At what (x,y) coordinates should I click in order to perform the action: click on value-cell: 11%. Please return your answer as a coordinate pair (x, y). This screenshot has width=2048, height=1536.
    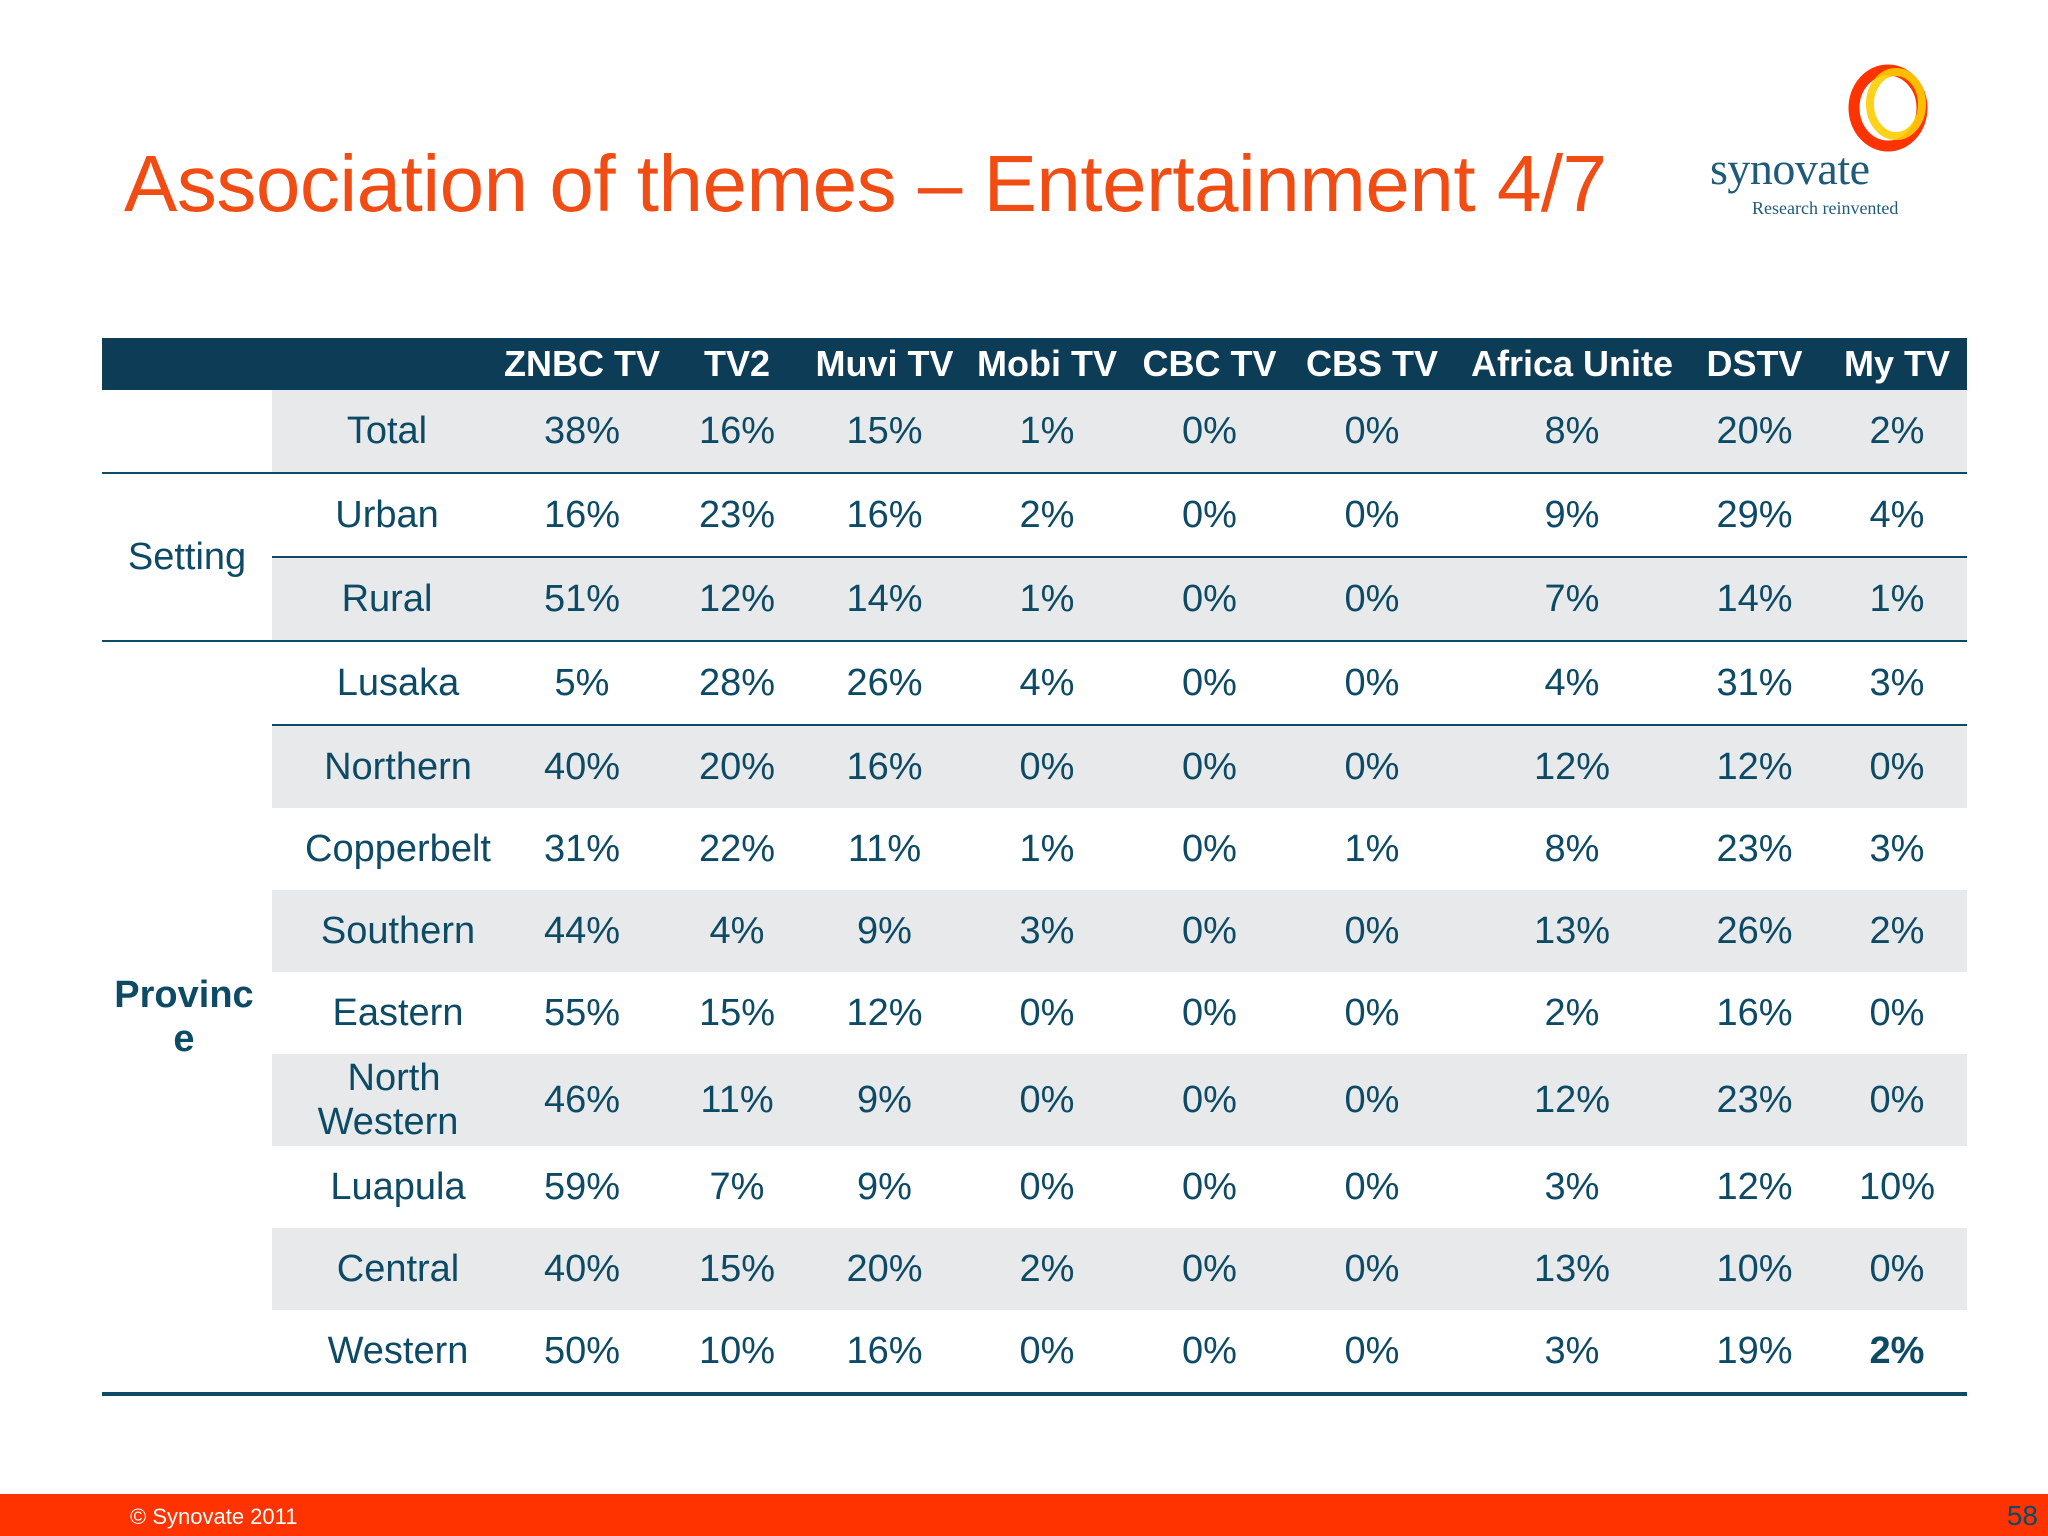
    Looking at the image, I should click on (737, 1100).